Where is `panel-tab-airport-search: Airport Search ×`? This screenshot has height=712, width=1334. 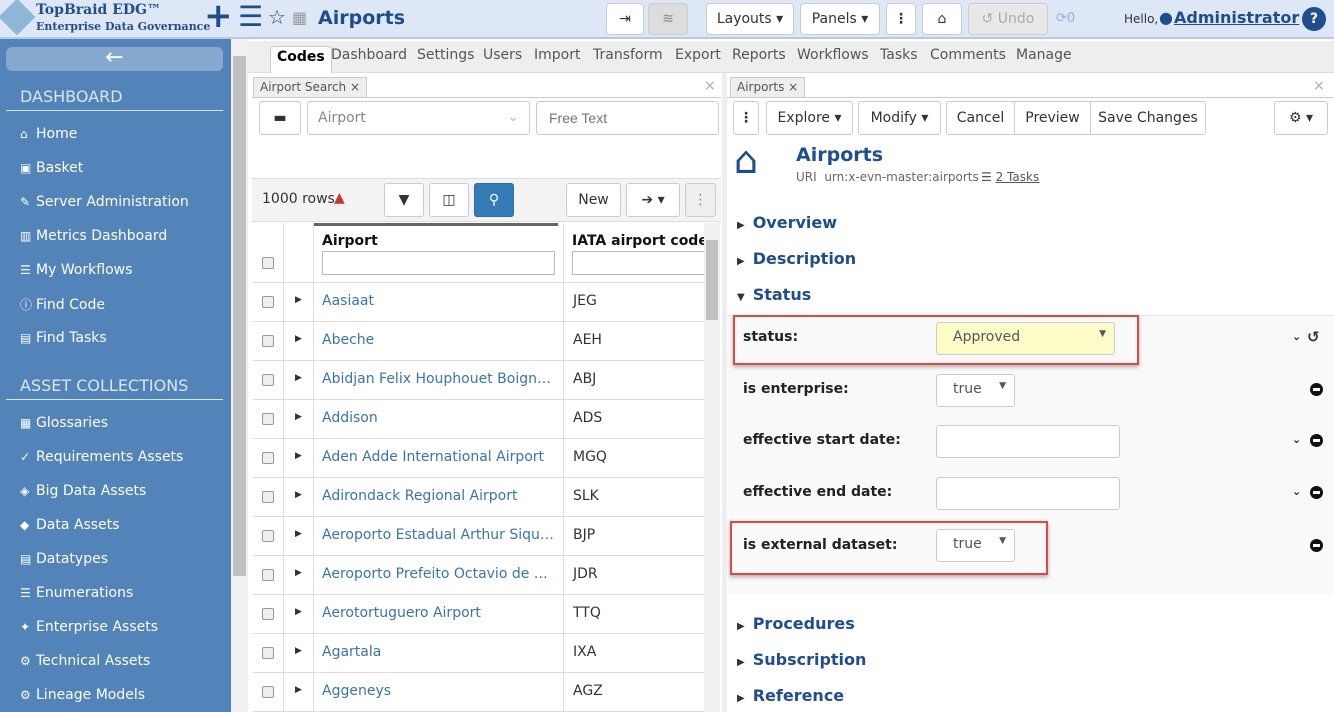
panel-tab-airport-search: Airport Search × is located at coordinates (310, 87).